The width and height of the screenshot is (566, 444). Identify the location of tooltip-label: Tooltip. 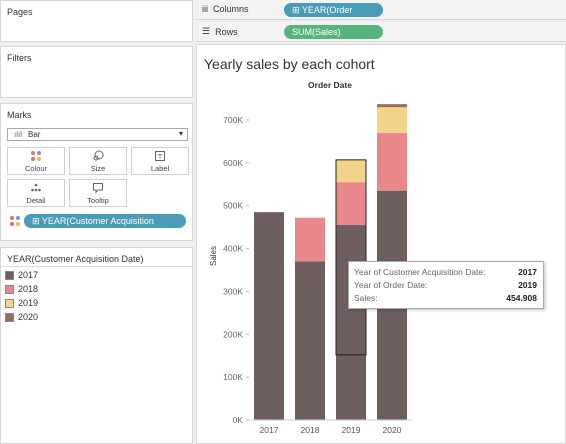
(98, 200).